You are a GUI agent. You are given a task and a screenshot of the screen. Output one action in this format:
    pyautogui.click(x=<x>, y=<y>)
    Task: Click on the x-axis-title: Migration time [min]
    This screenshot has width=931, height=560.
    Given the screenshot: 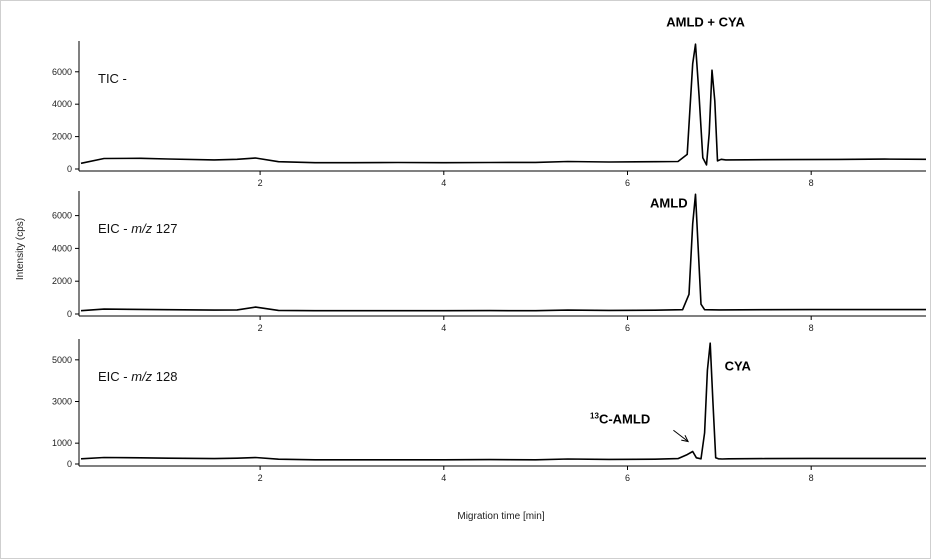 What is the action you would take?
    pyautogui.click(x=500, y=516)
    